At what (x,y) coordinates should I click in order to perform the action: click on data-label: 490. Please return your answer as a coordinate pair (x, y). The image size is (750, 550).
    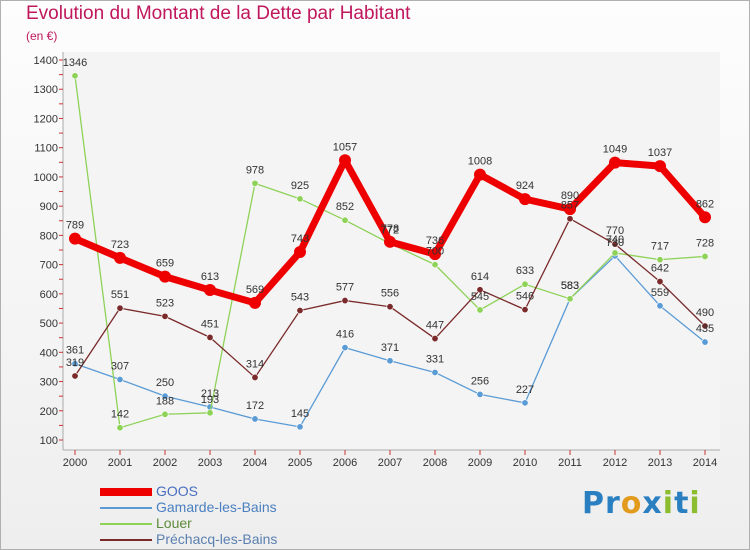
    Looking at the image, I should click on (705, 313).